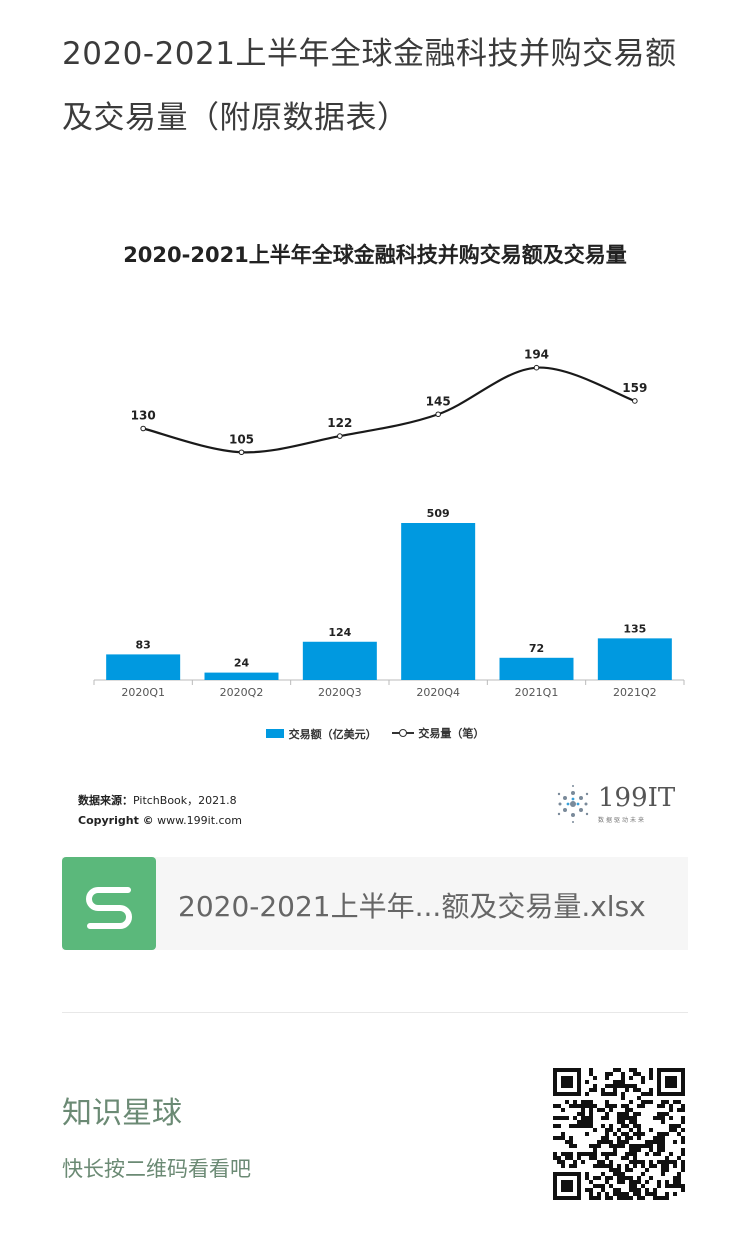  What do you see at coordinates (375, 733) in the screenshot?
I see `chart-legend: 交易额（亿美元） 交易量（笔）` at bounding box center [375, 733].